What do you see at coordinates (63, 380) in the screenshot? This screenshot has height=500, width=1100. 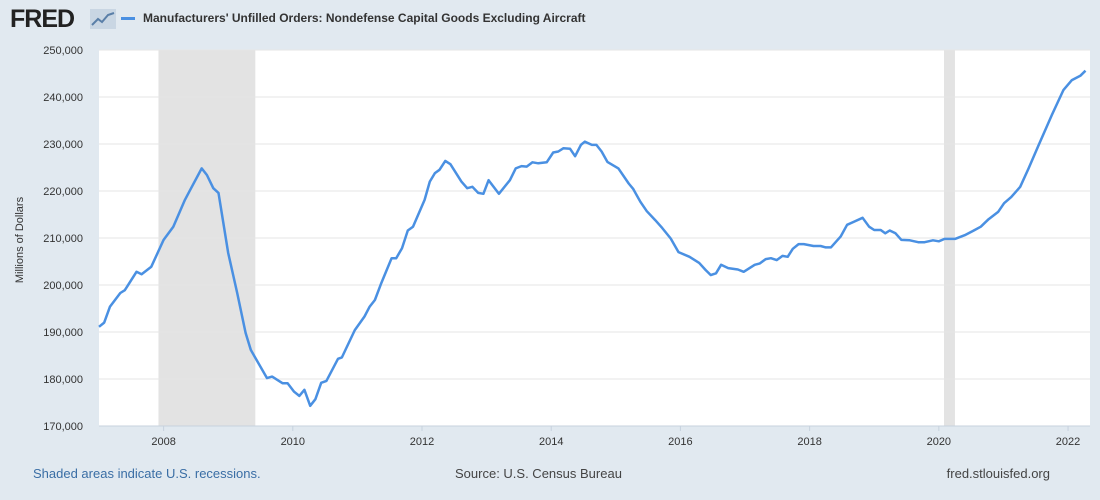 I see `y-tick-label: 180,000` at bounding box center [63, 380].